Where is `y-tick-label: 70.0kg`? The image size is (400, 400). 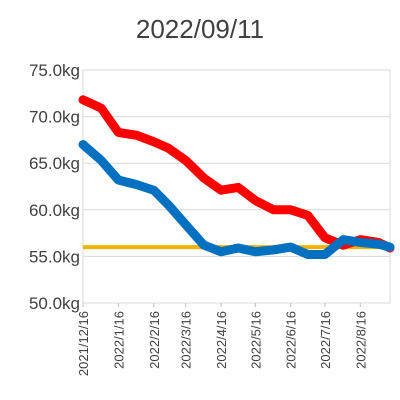
y-tick-label: 70.0kg is located at coordinates (54, 117).